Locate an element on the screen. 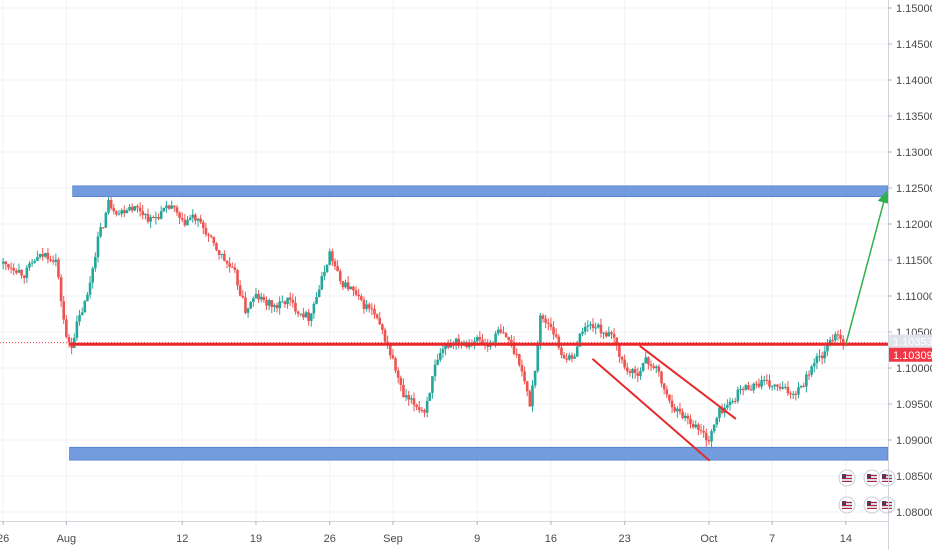 This screenshot has height=550, width=932. price-tick-label: 1.12000 is located at coordinates (914, 225).